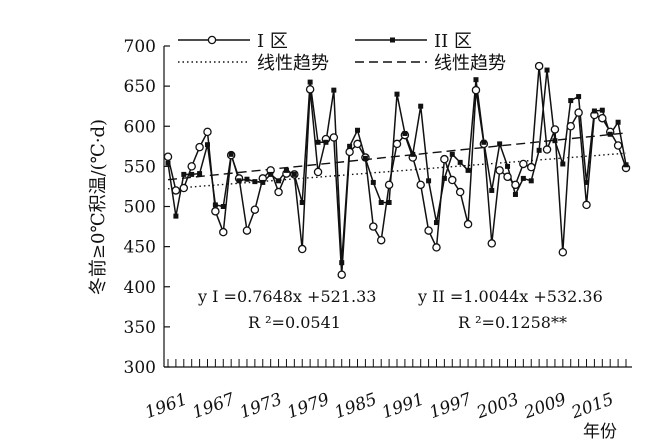  What do you see at coordinates (342, 52) in the screenshot?
I see `legend: I 区 II 区 线性趋势 线性趋势` at bounding box center [342, 52].